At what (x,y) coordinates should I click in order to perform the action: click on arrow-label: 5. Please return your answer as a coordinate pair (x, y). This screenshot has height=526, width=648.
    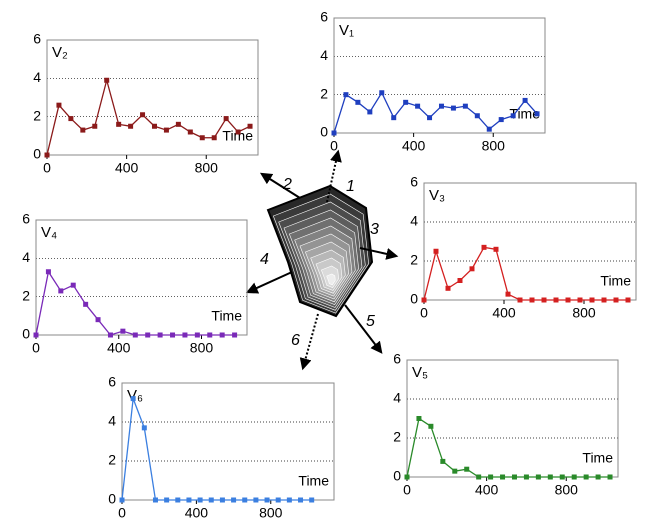
    Looking at the image, I should click on (370, 321).